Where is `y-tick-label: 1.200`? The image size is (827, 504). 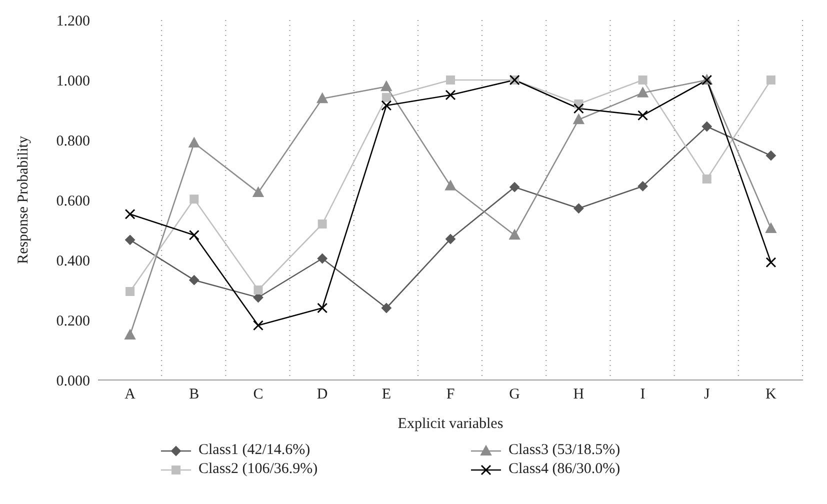 y-tick-label: 1.200 is located at coordinates (73, 21).